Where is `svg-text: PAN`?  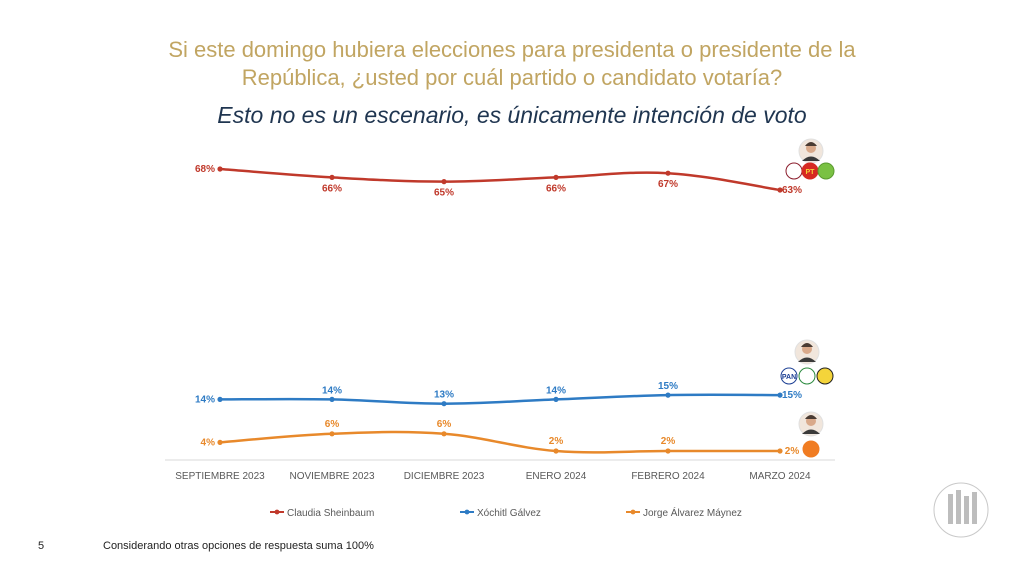
svg-text: PAN is located at coordinates (789, 377).